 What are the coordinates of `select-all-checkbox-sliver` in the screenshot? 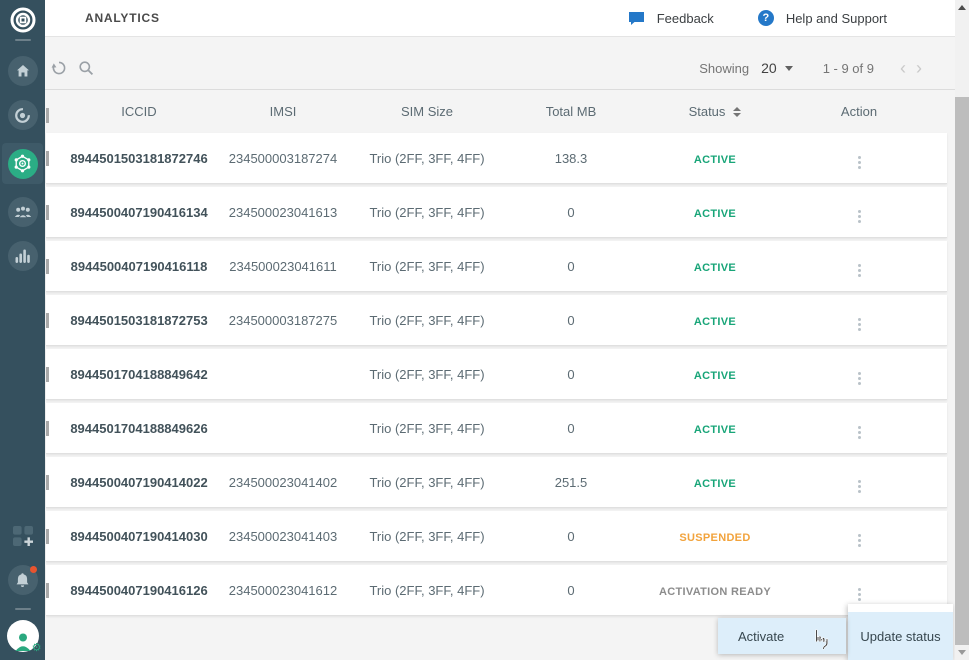 It's located at (47, 115).